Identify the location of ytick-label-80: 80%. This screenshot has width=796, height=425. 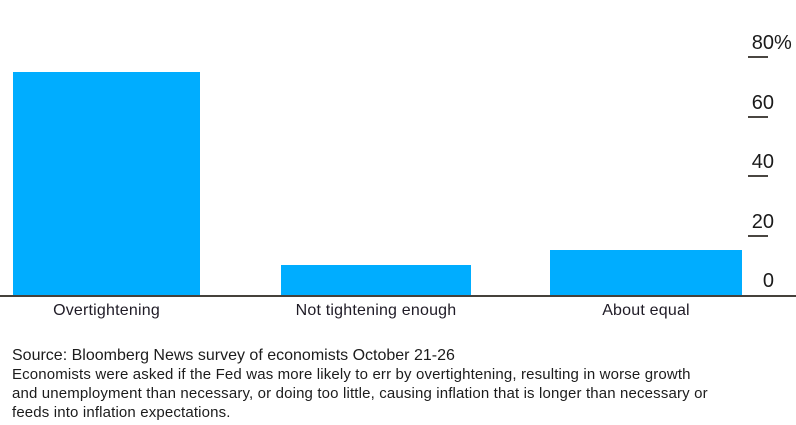
(771, 43).